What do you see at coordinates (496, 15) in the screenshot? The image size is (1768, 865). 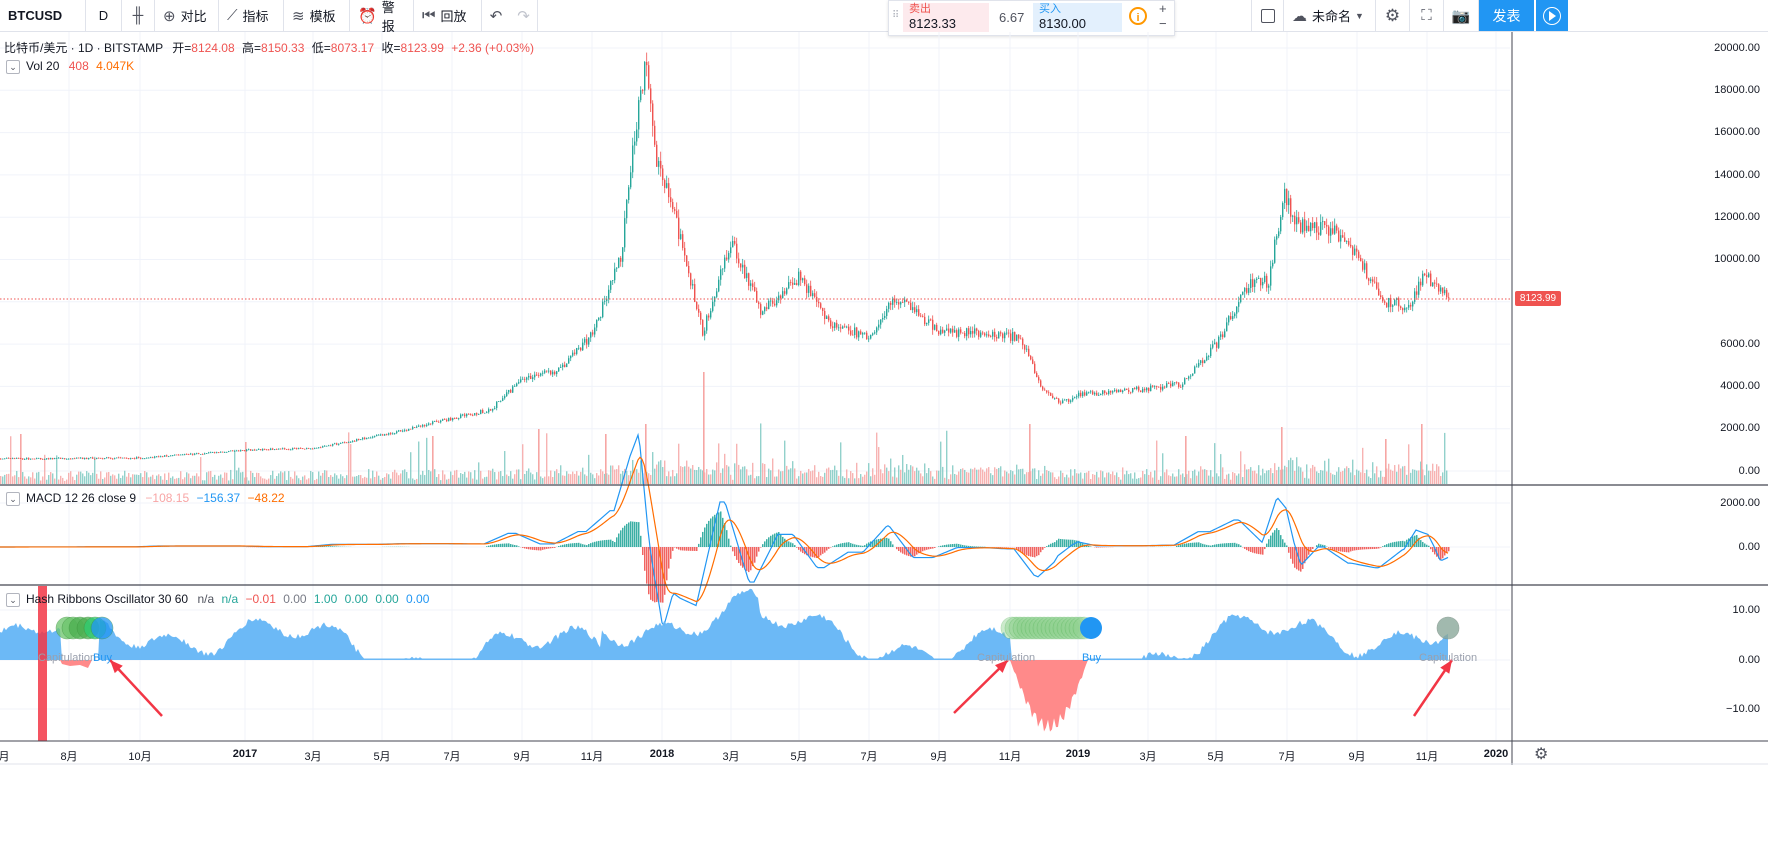 I see `undo-button: ↶` at bounding box center [496, 15].